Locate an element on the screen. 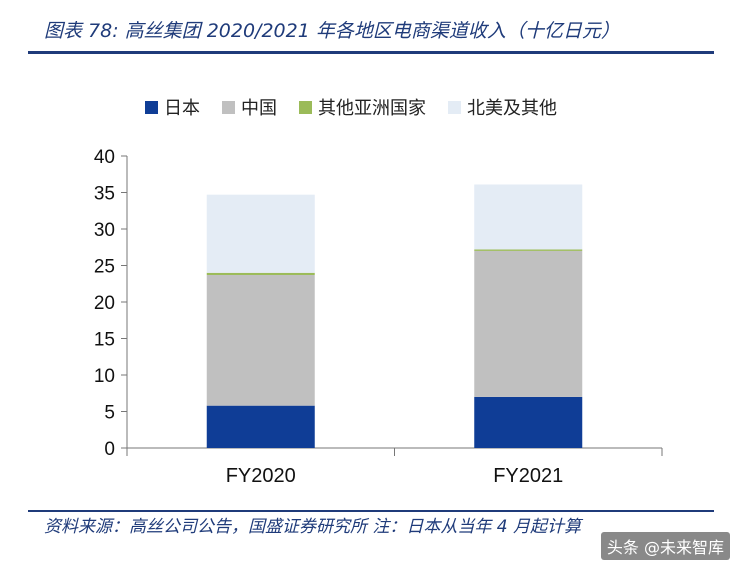 The image size is (740, 568). bar-series-japan-fy2020 is located at coordinates (260, 426).